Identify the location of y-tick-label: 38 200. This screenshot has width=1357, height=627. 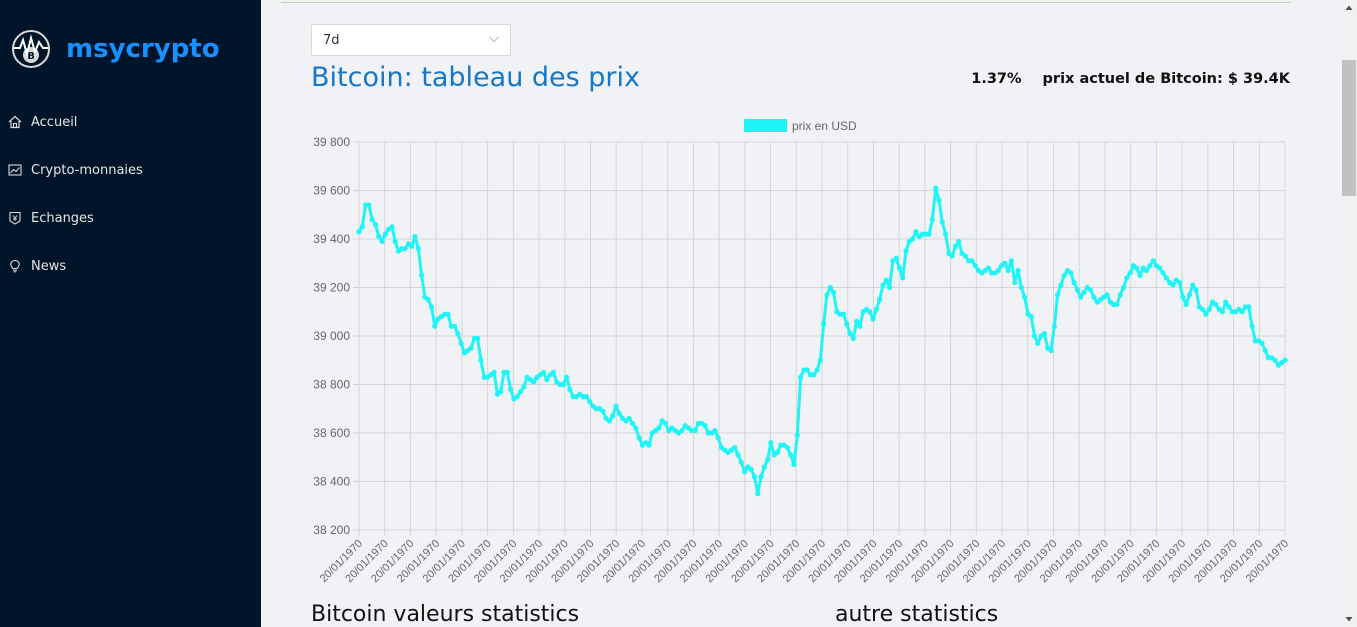
(331, 530).